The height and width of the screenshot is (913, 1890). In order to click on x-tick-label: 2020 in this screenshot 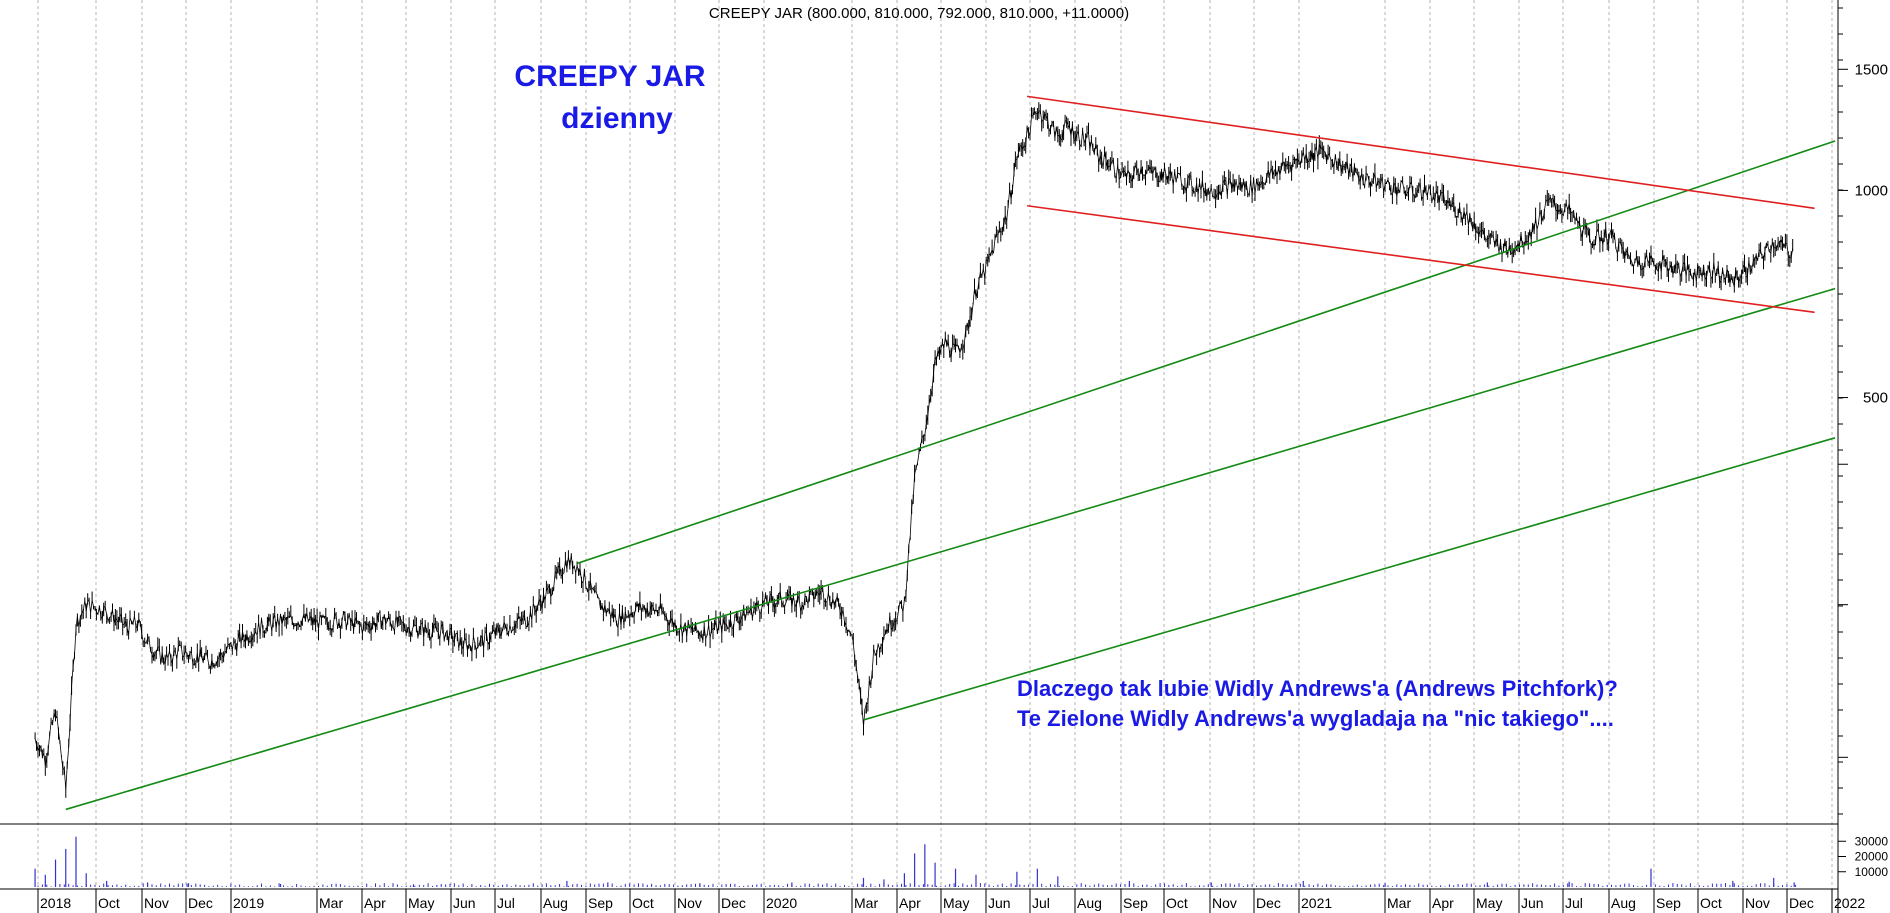, I will do `click(781, 903)`.